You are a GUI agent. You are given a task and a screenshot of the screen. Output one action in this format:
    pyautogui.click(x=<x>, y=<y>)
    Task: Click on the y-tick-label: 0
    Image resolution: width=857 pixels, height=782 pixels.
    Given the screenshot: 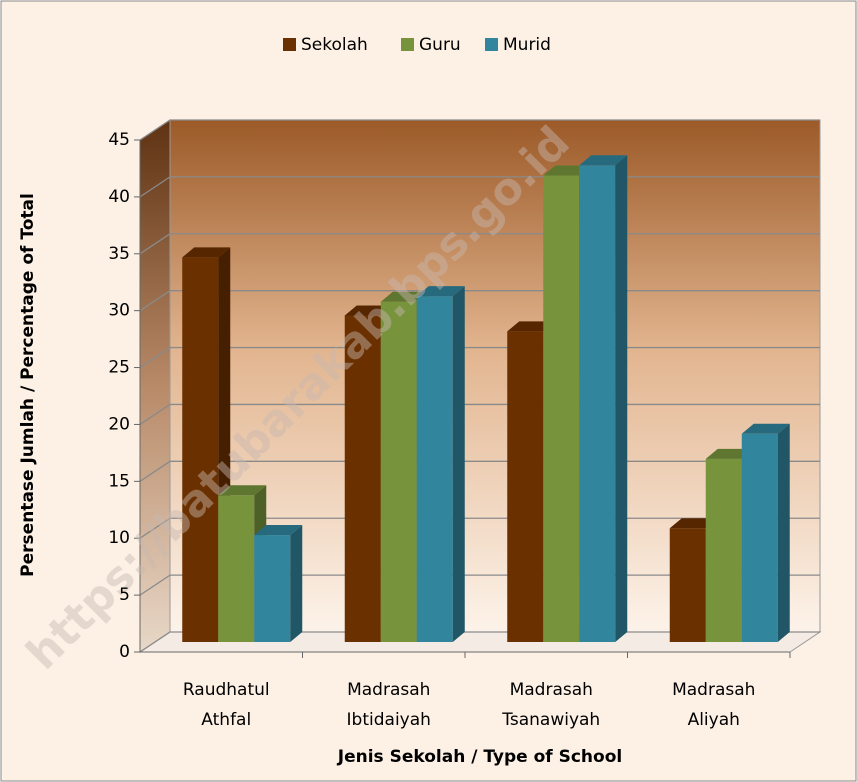 What is the action you would take?
    pyautogui.click(x=124, y=652)
    